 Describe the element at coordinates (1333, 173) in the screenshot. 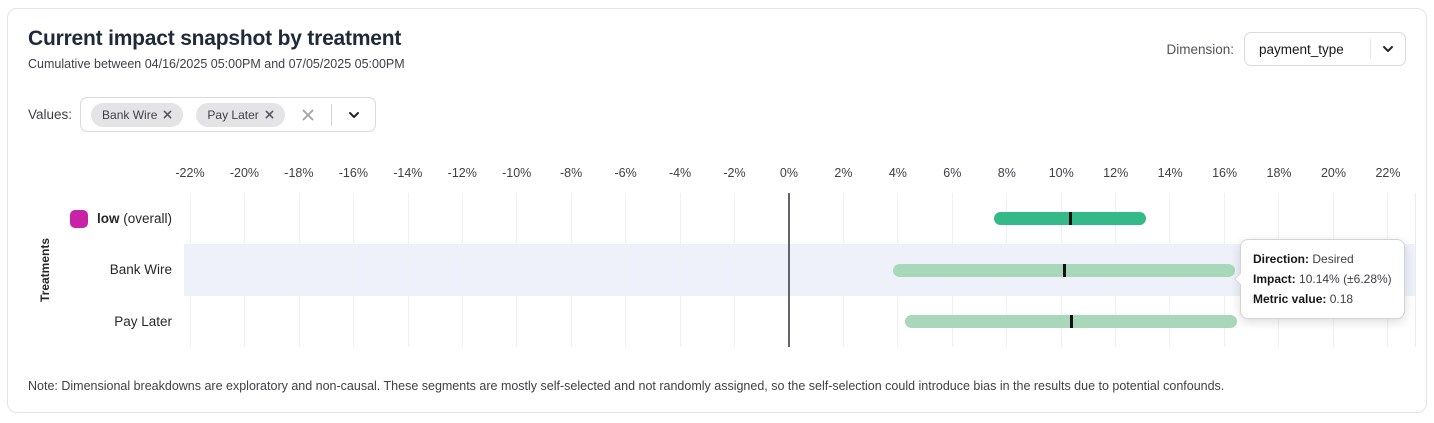

I see `x-axis-tick-label: 20%` at that location.